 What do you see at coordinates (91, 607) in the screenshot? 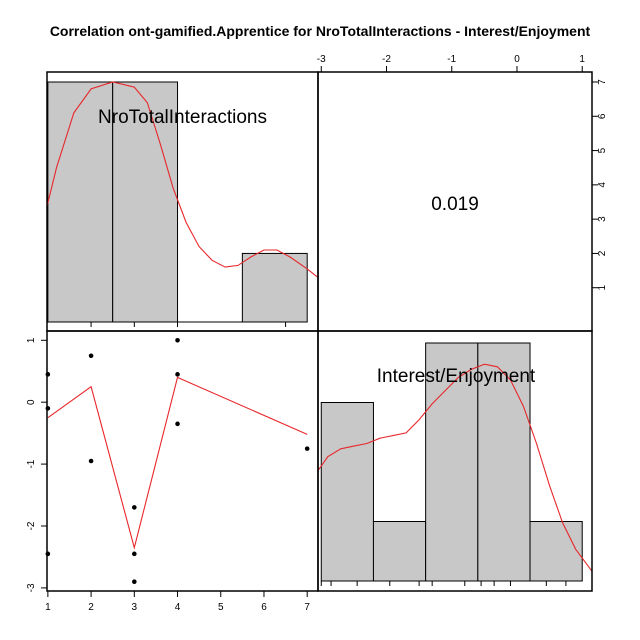
I see `x-axis-tick-label-bottom: 2` at bounding box center [91, 607].